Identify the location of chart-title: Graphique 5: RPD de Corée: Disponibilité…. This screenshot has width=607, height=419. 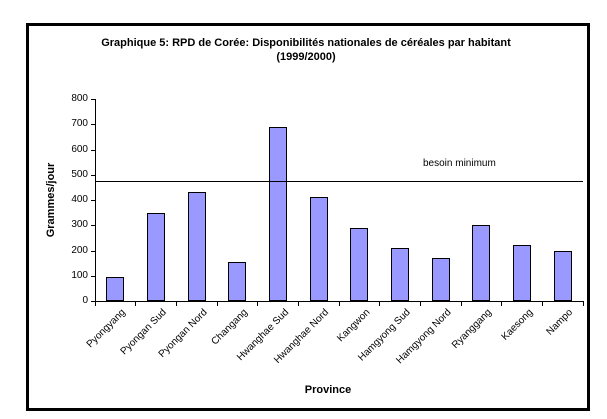
(306, 43).